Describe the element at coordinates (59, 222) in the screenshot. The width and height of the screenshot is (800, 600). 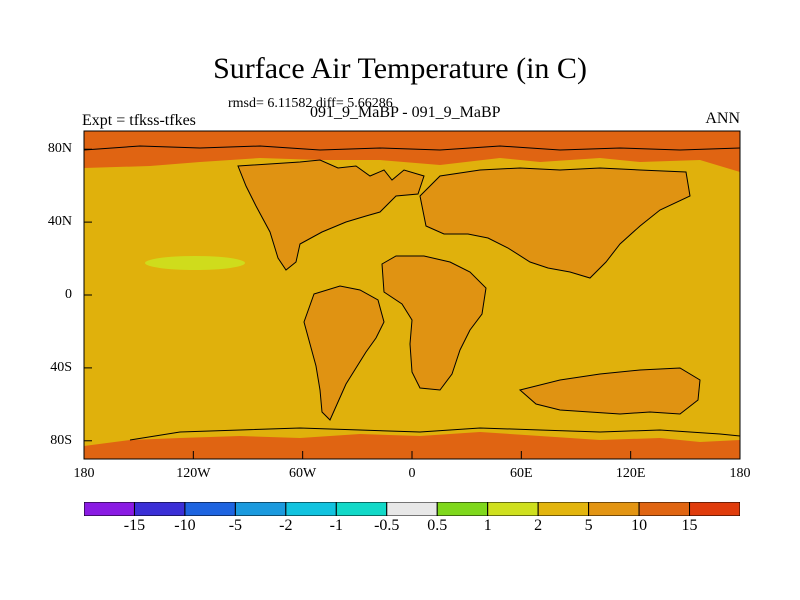
I see `y-tick-label: 40N` at that location.